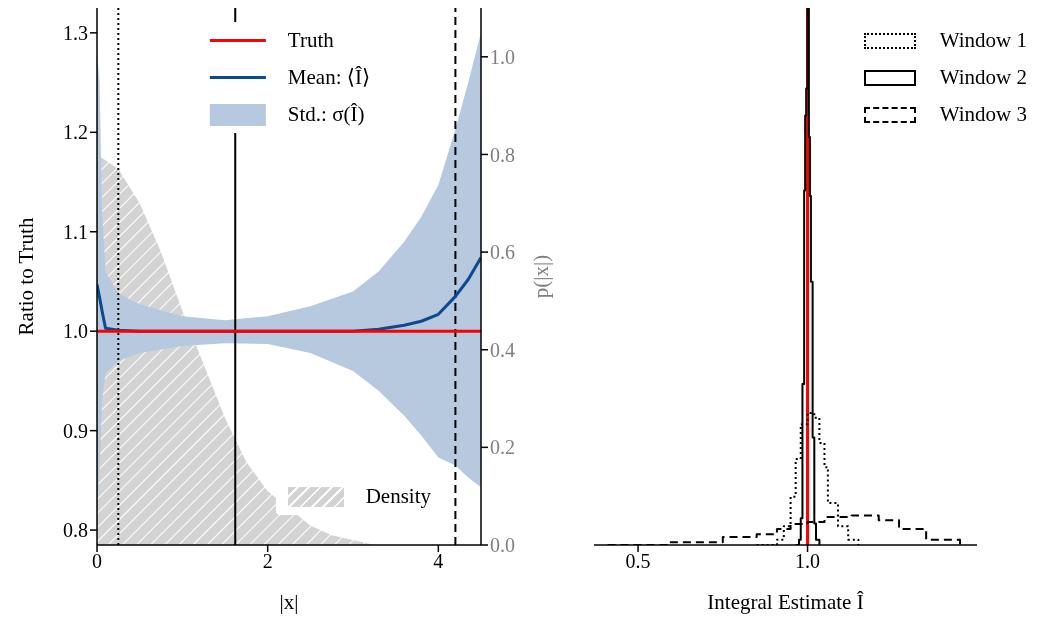 This screenshot has width=1043, height=635. Describe the element at coordinates (502, 447) in the screenshot. I see `y2-tick-label: 0.2` at that location.